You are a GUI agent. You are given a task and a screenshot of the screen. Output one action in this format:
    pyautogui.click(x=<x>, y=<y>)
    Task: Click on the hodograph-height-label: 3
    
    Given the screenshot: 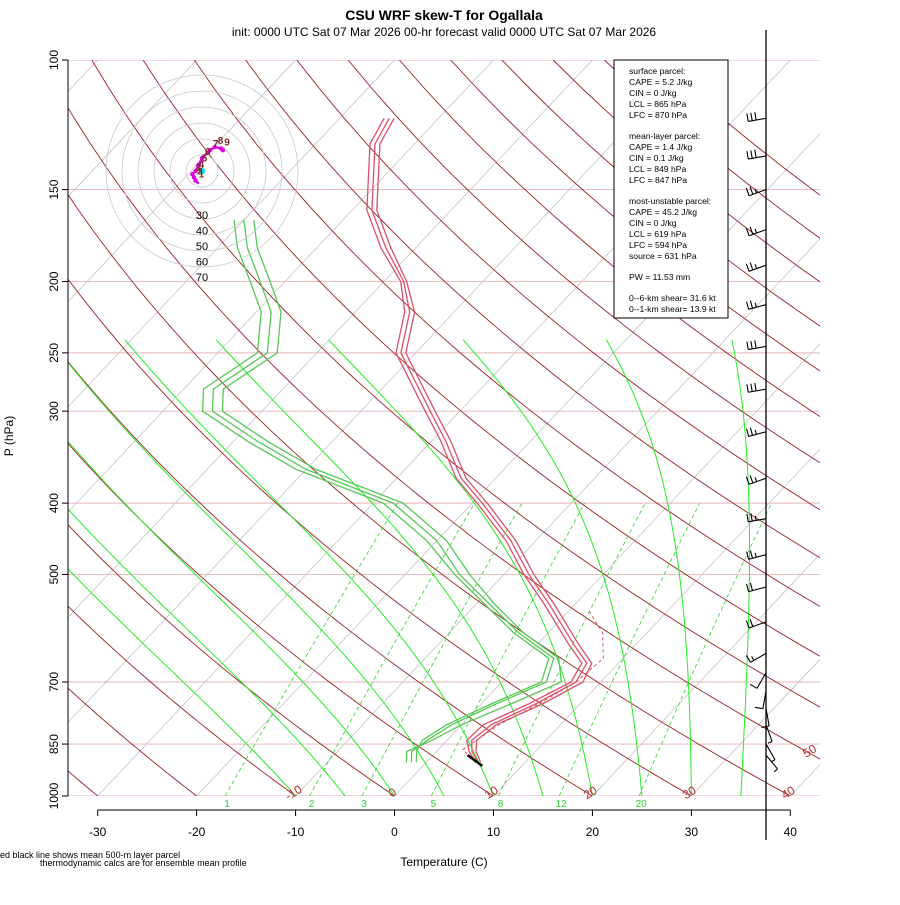 What is the action you would take?
    pyautogui.click(x=198, y=168)
    